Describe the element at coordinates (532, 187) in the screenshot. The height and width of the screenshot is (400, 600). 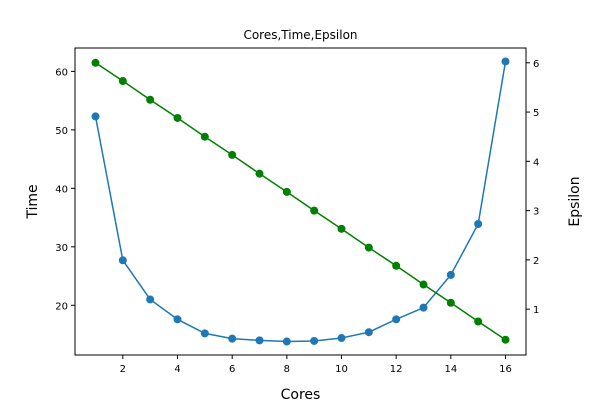
I see `y2-axis-ticks: 1 2 3 4 5 6` at that location.